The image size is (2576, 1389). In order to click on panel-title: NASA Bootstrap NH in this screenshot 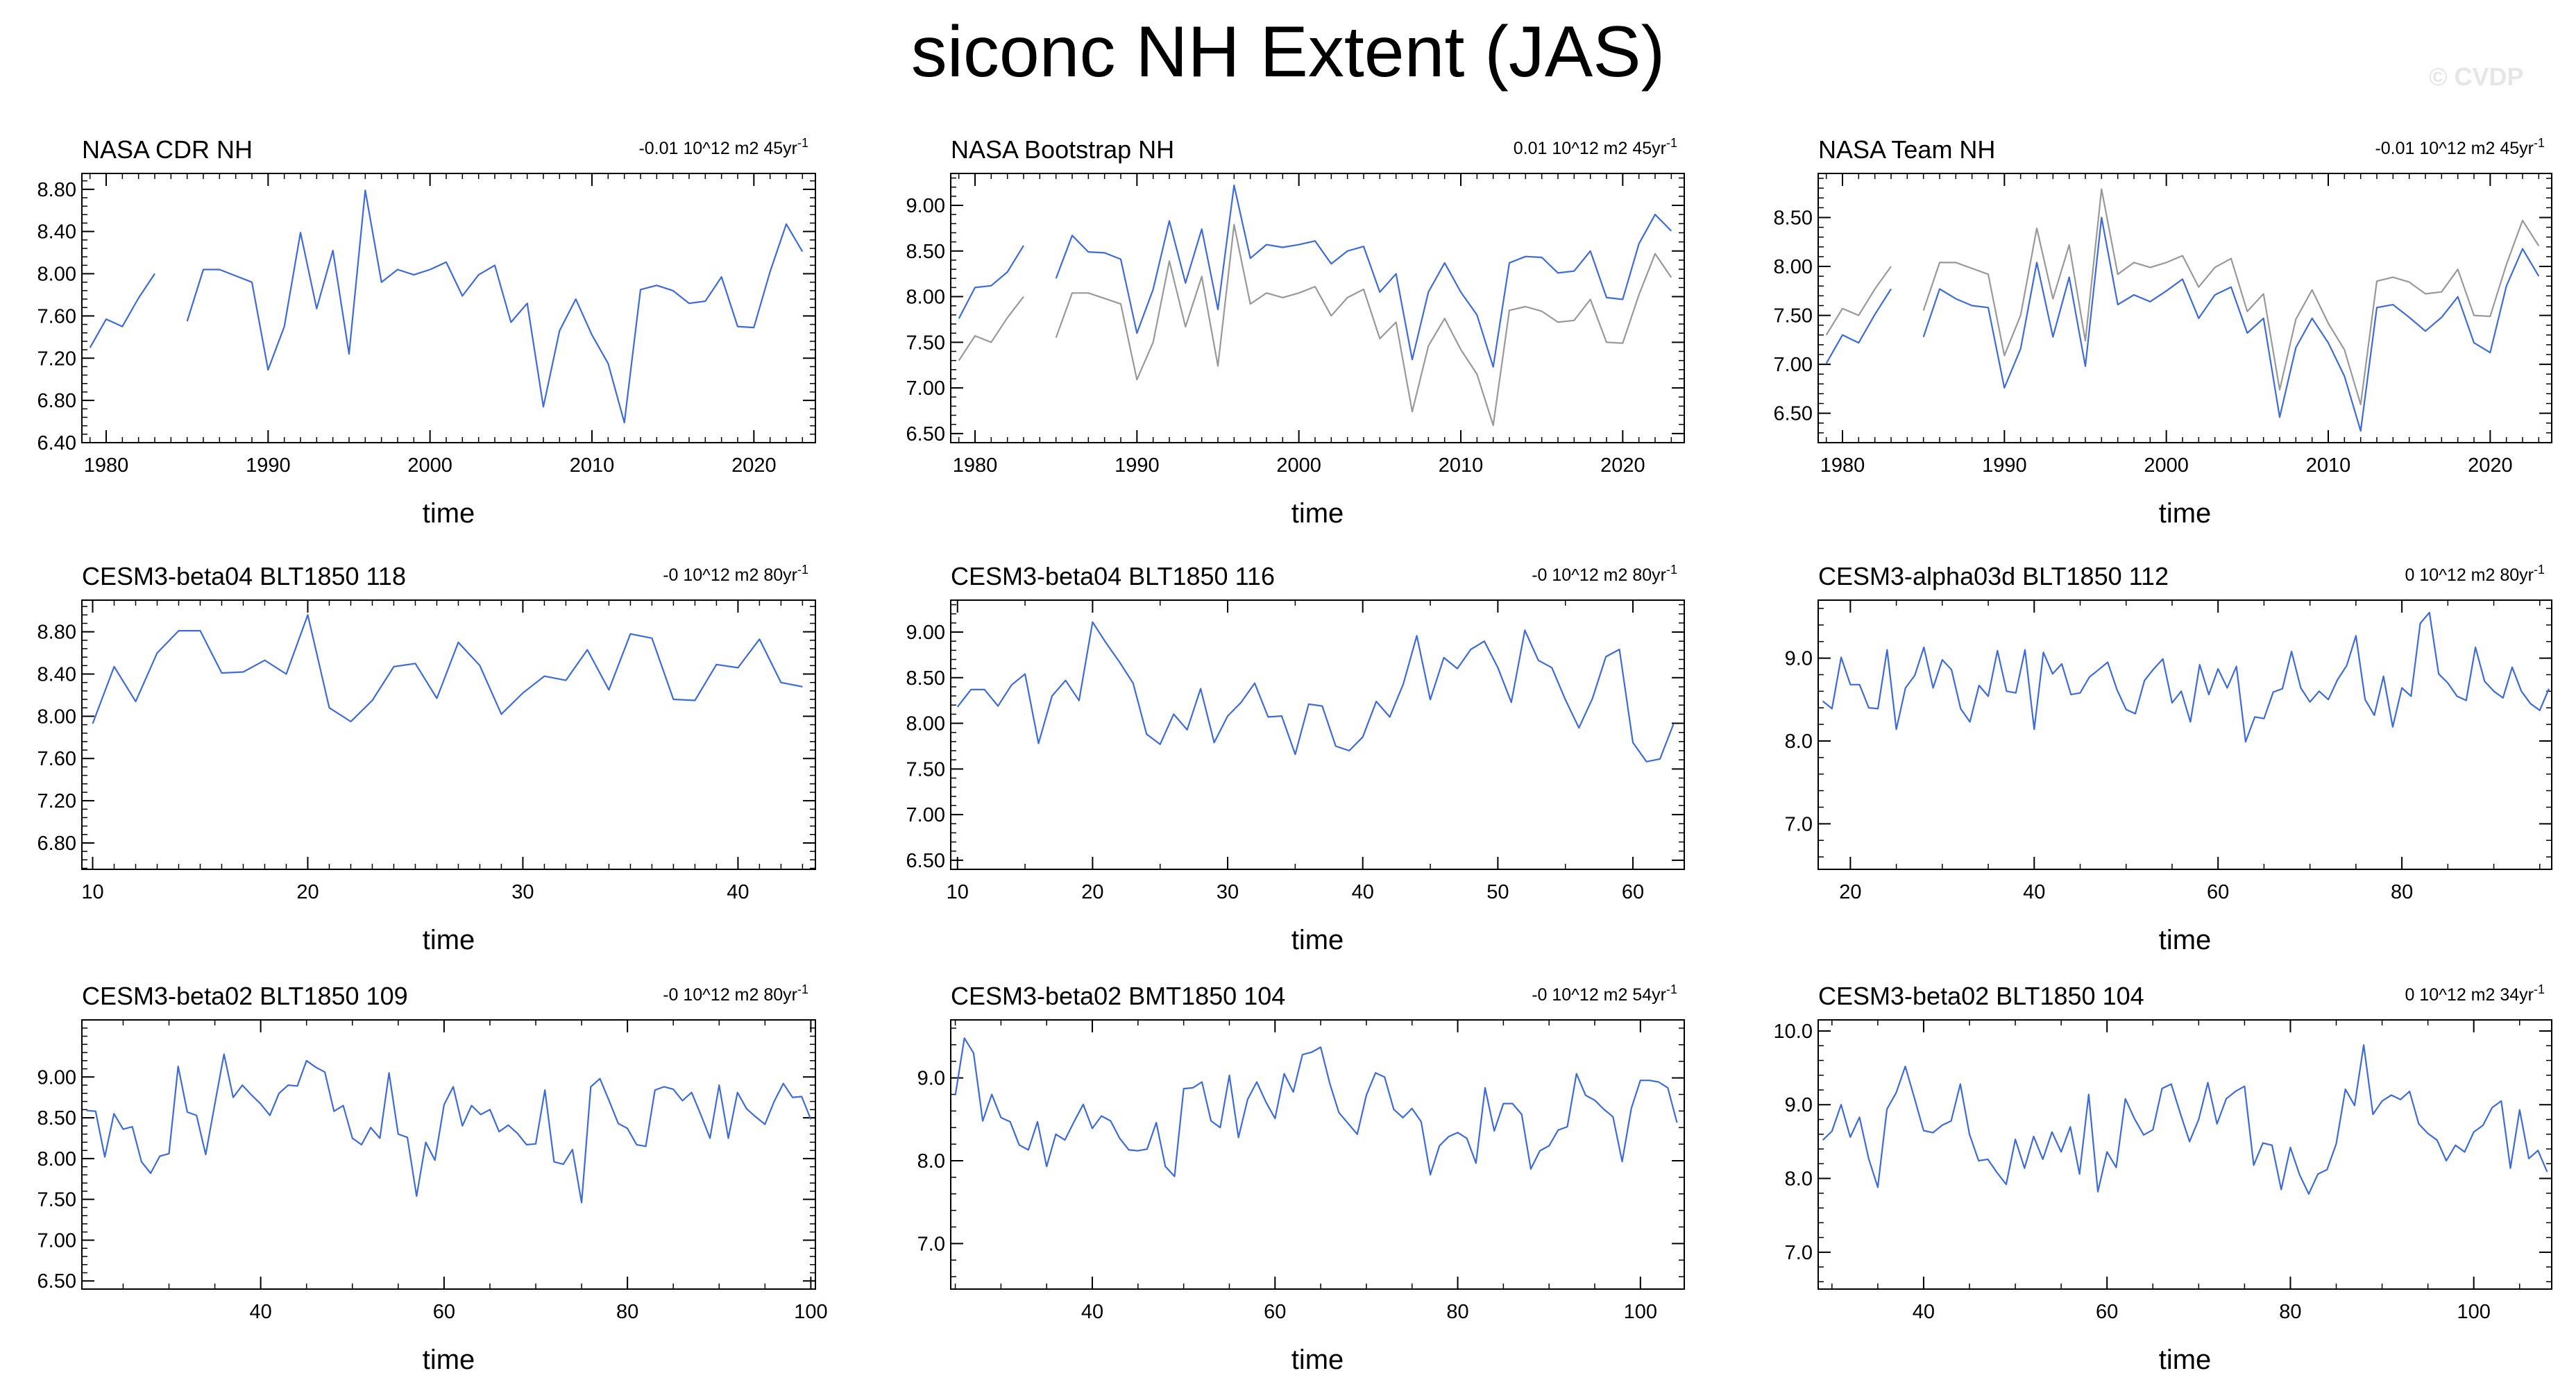, I will do `click(1062, 149)`.